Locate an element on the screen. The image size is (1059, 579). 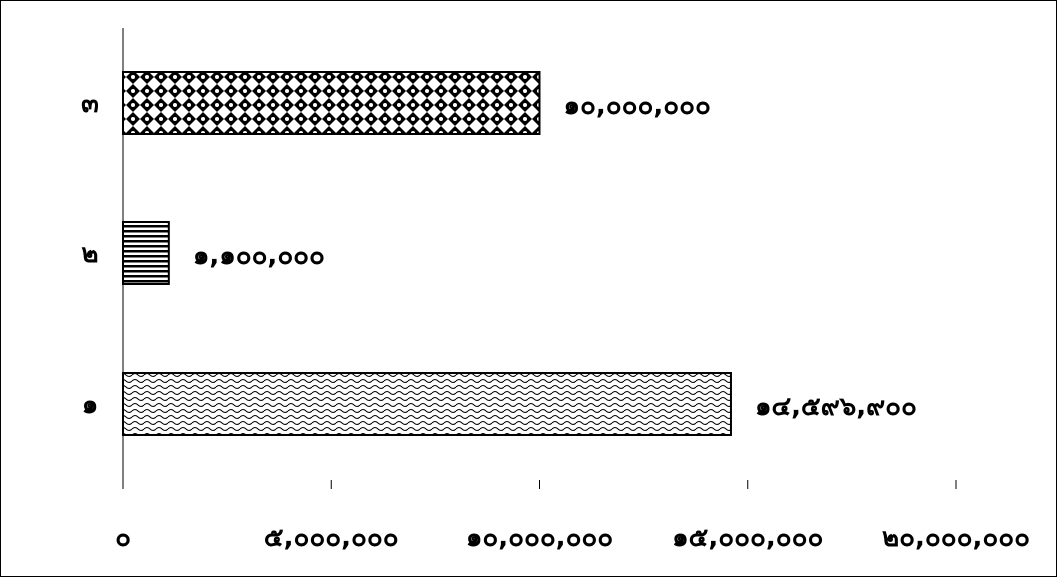
x-tick-label: ๑๐,๐๐๐,๐๐๐ is located at coordinates (539, 538).